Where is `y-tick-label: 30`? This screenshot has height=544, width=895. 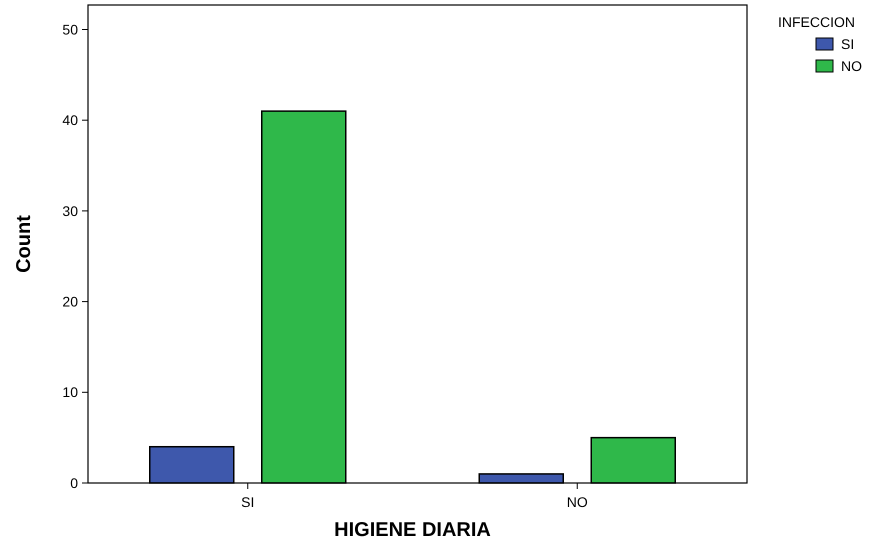
y-tick-label: 30 is located at coordinates (70, 210).